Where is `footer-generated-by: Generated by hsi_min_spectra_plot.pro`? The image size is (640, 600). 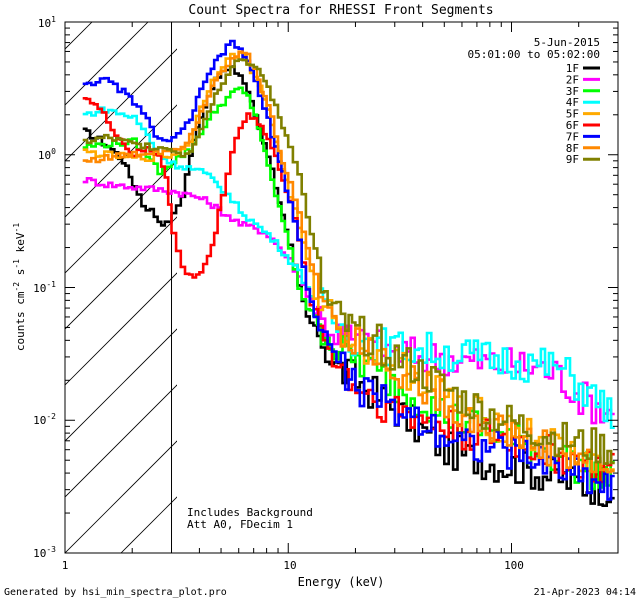
footer-generated-by: Generated by hsi_min_spectra_plot.pro is located at coordinates (115, 592).